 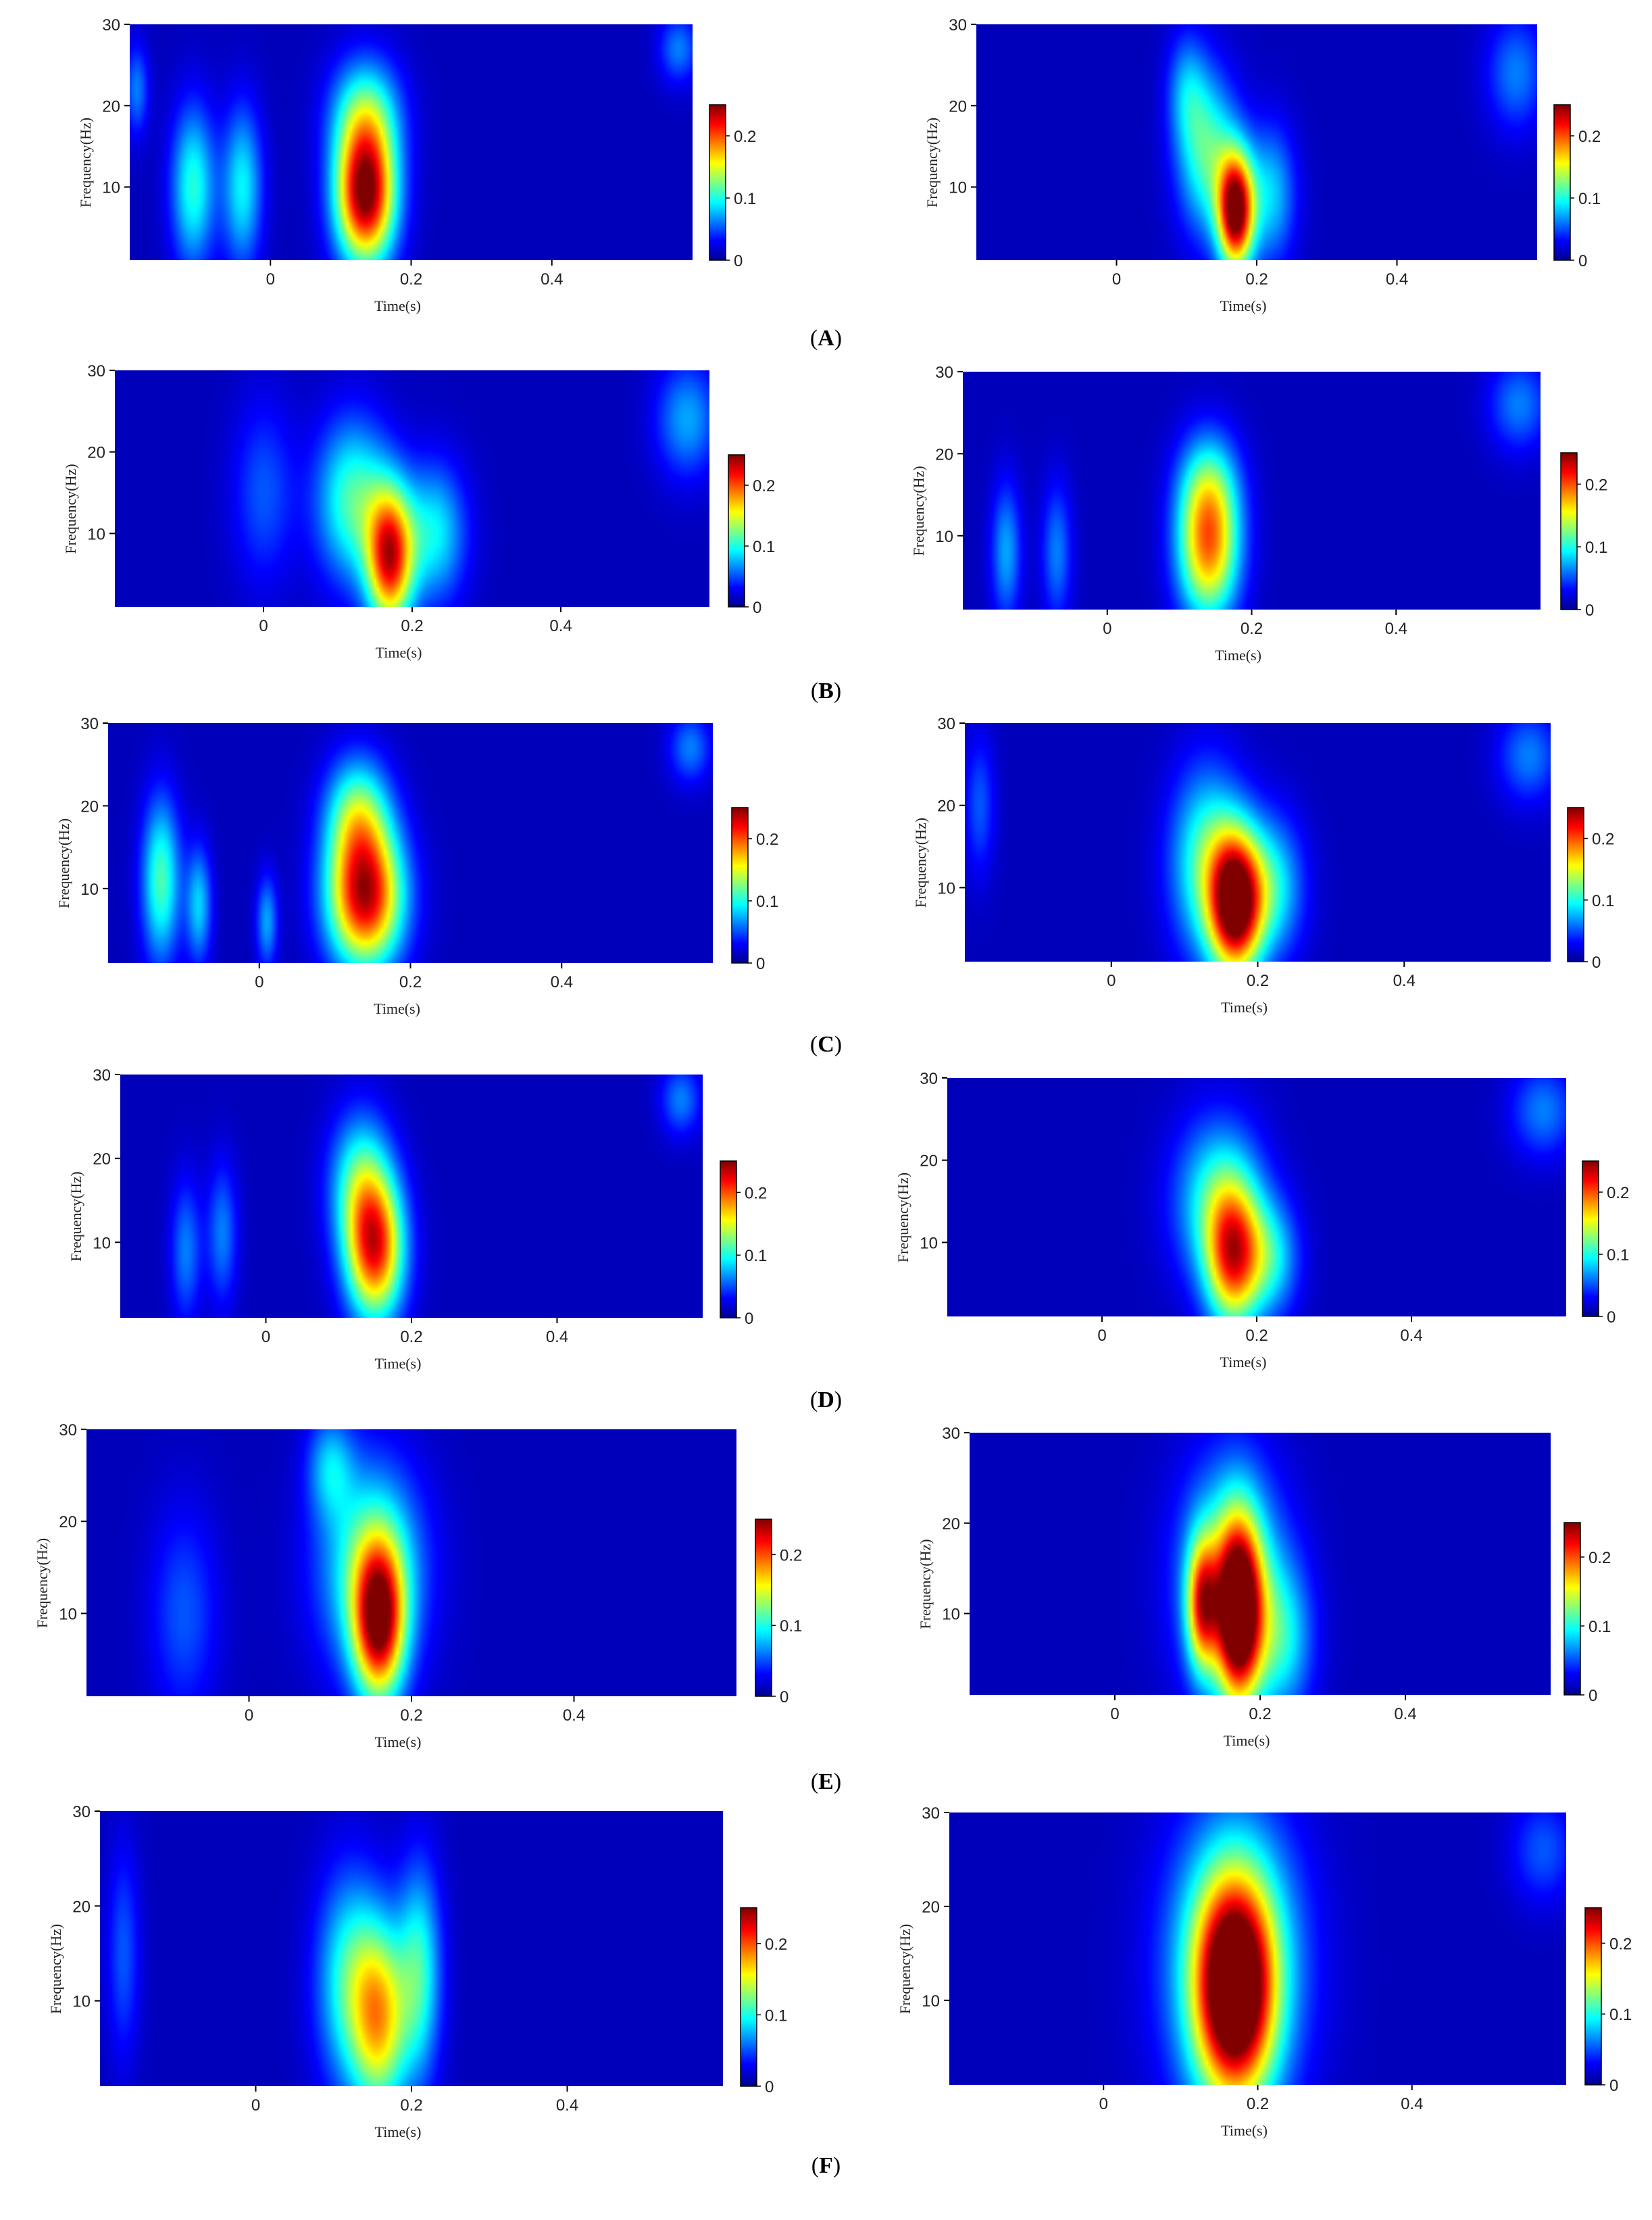 What do you see at coordinates (1252, 491) in the screenshot?
I see `chart-b-right-heatmap` at bounding box center [1252, 491].